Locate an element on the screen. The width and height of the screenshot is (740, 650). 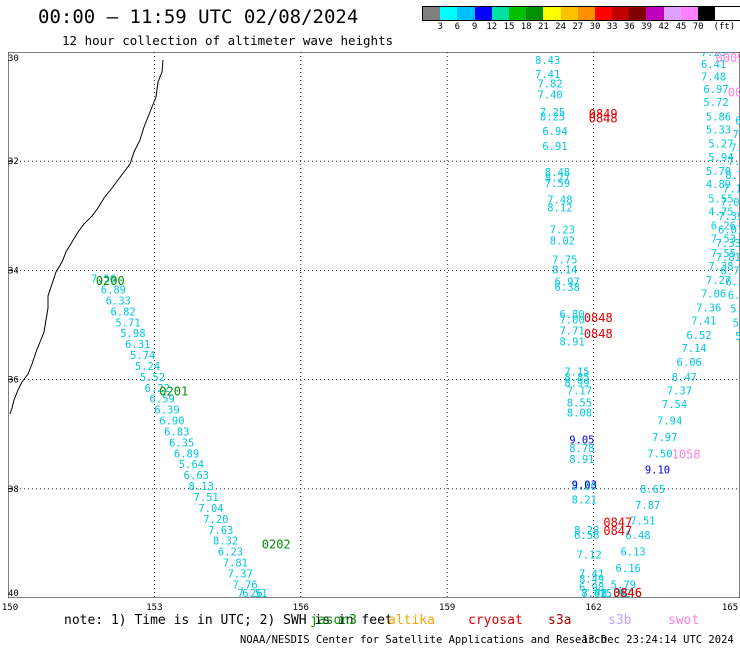
wave-height-value: 5.98 is located at coordinates (132, 334).